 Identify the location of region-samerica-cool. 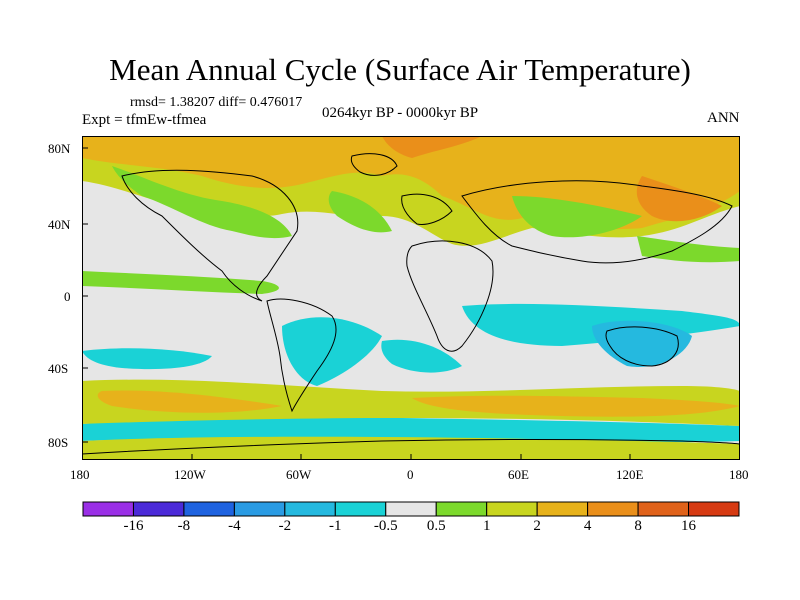
(332, 351).